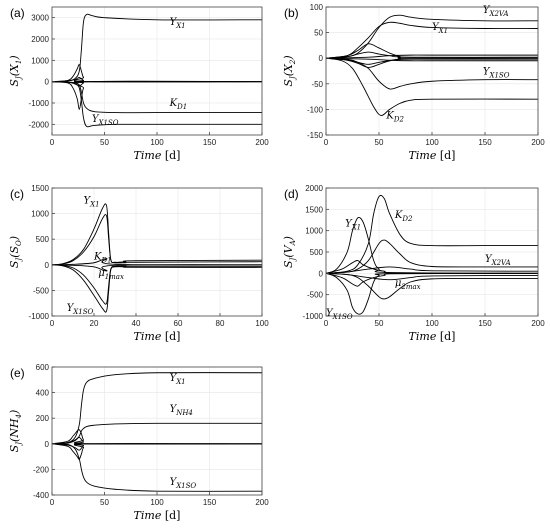  What do you see at coordinates (136, 323) in the screenshot?
I see `x-tick-label: 40` at bounding box center [136, 323].